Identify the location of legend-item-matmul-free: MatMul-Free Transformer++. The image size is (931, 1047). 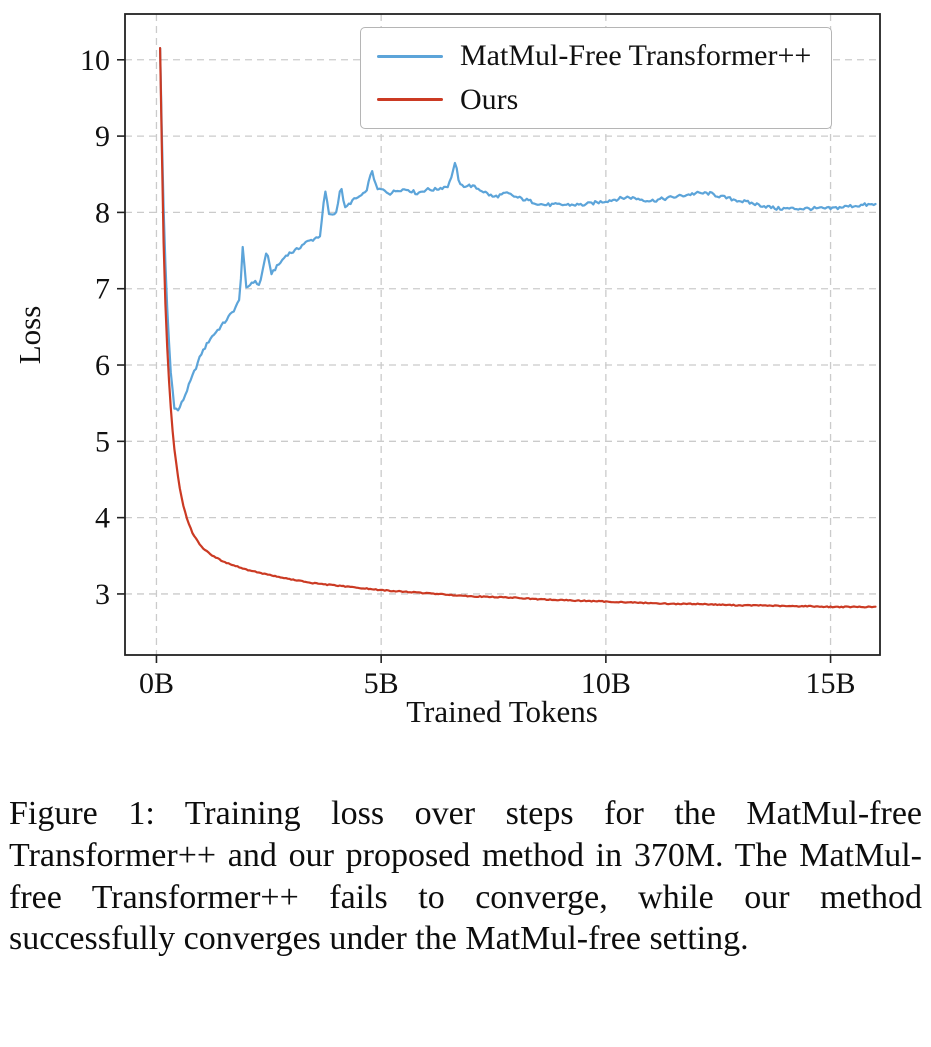
(594, 56).